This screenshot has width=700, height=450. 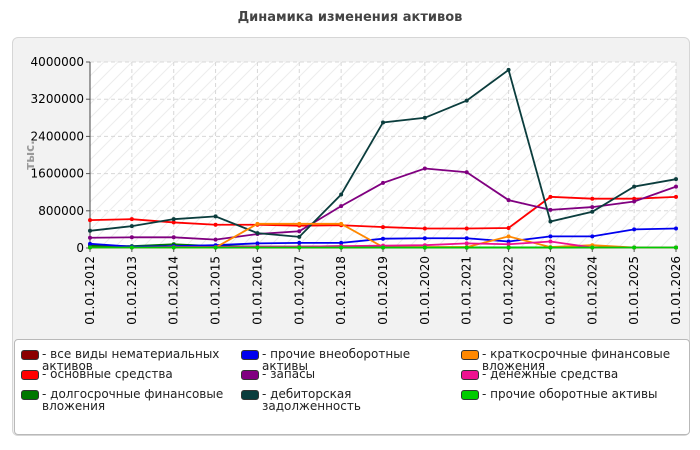 What do you see at coordinates (289, 374) in the screenshot?
I see `legend-label: - запасы` at bounding box center [289, 374].